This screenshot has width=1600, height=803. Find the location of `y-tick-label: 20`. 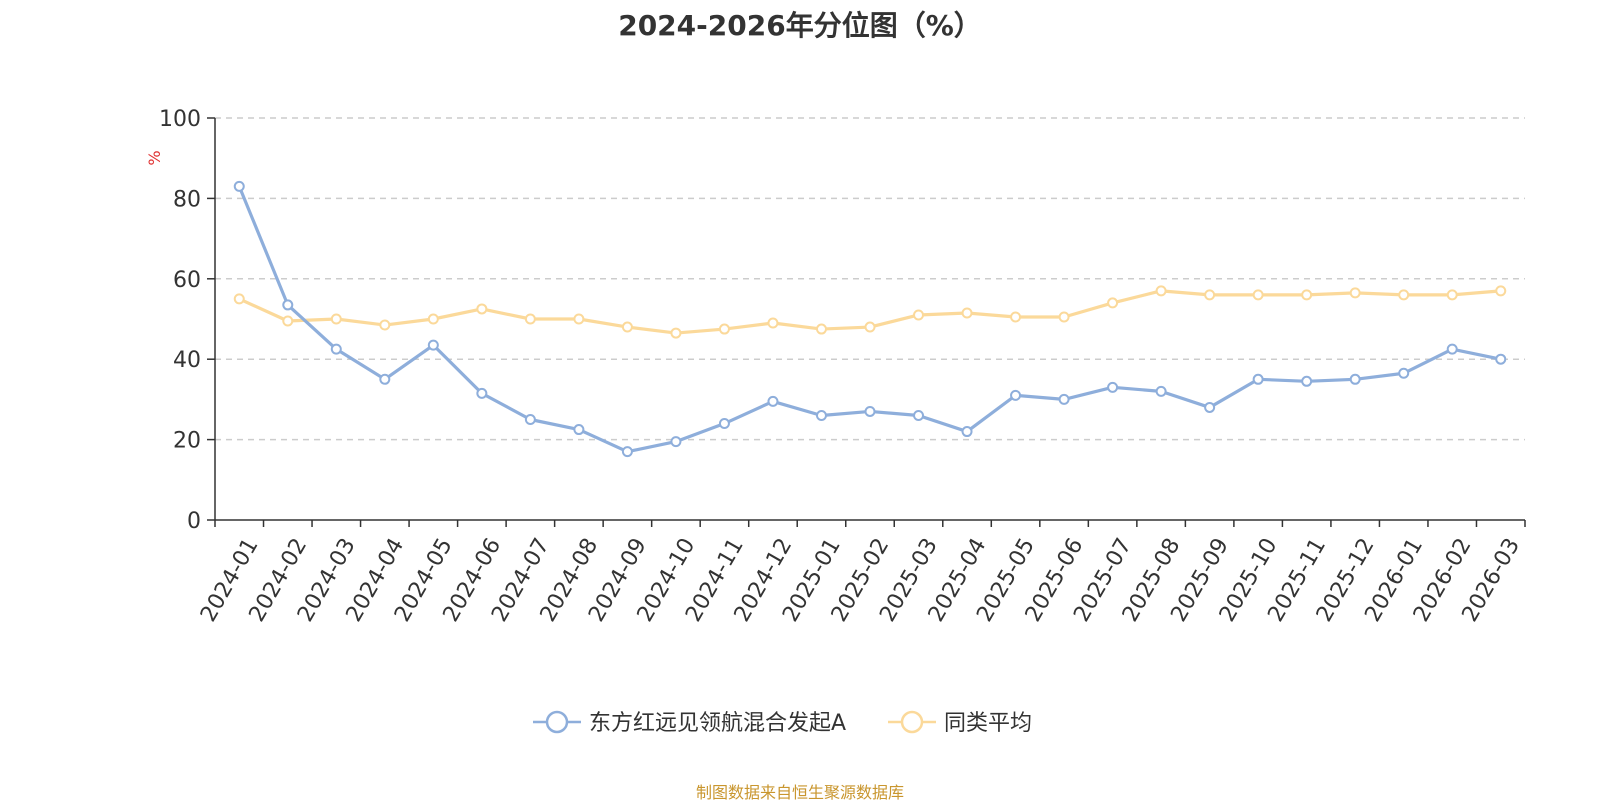

y-tick-label: 20 is located at coordinates (187, 441).